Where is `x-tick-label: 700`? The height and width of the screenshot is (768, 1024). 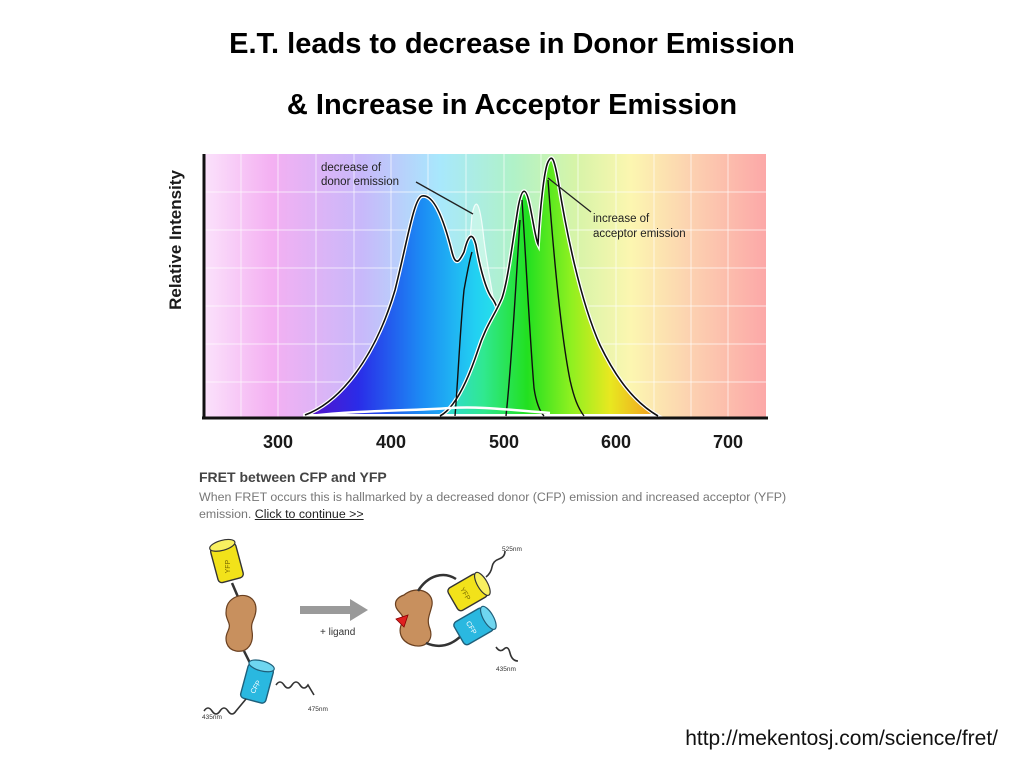 x-tick-label: 700 is located at coordinates (728, 442).